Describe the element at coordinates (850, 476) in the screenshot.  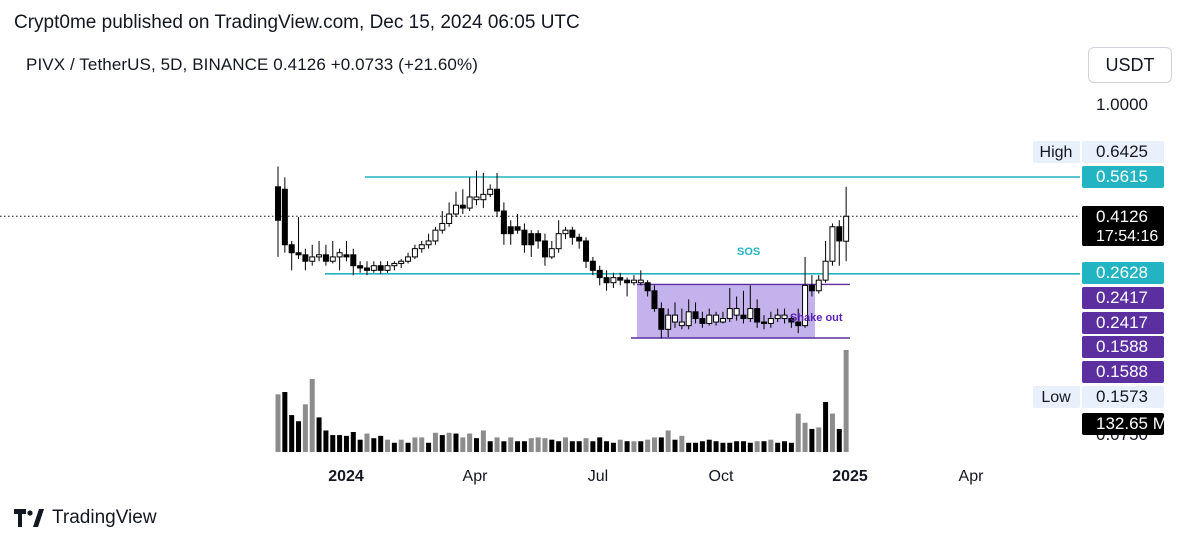
I see `x-tick-label: 2025` at that location.